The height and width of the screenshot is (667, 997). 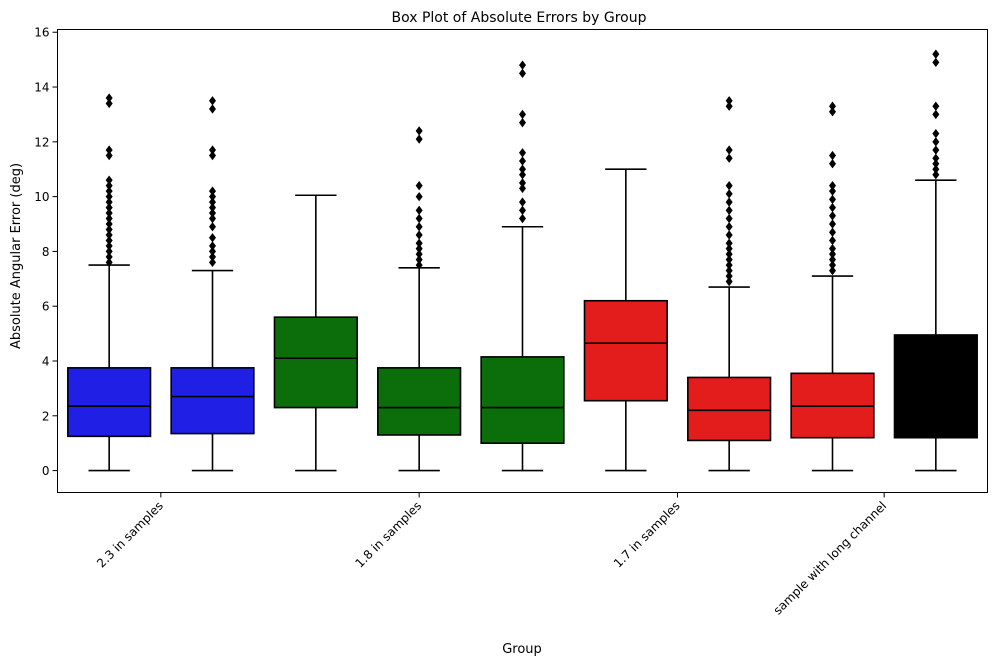 What do you see at coordinates (518, 18) in the screenshot?
I see `chart-title: Box Plot of Absolute Errors by Group` at bounding box center [518, 18].